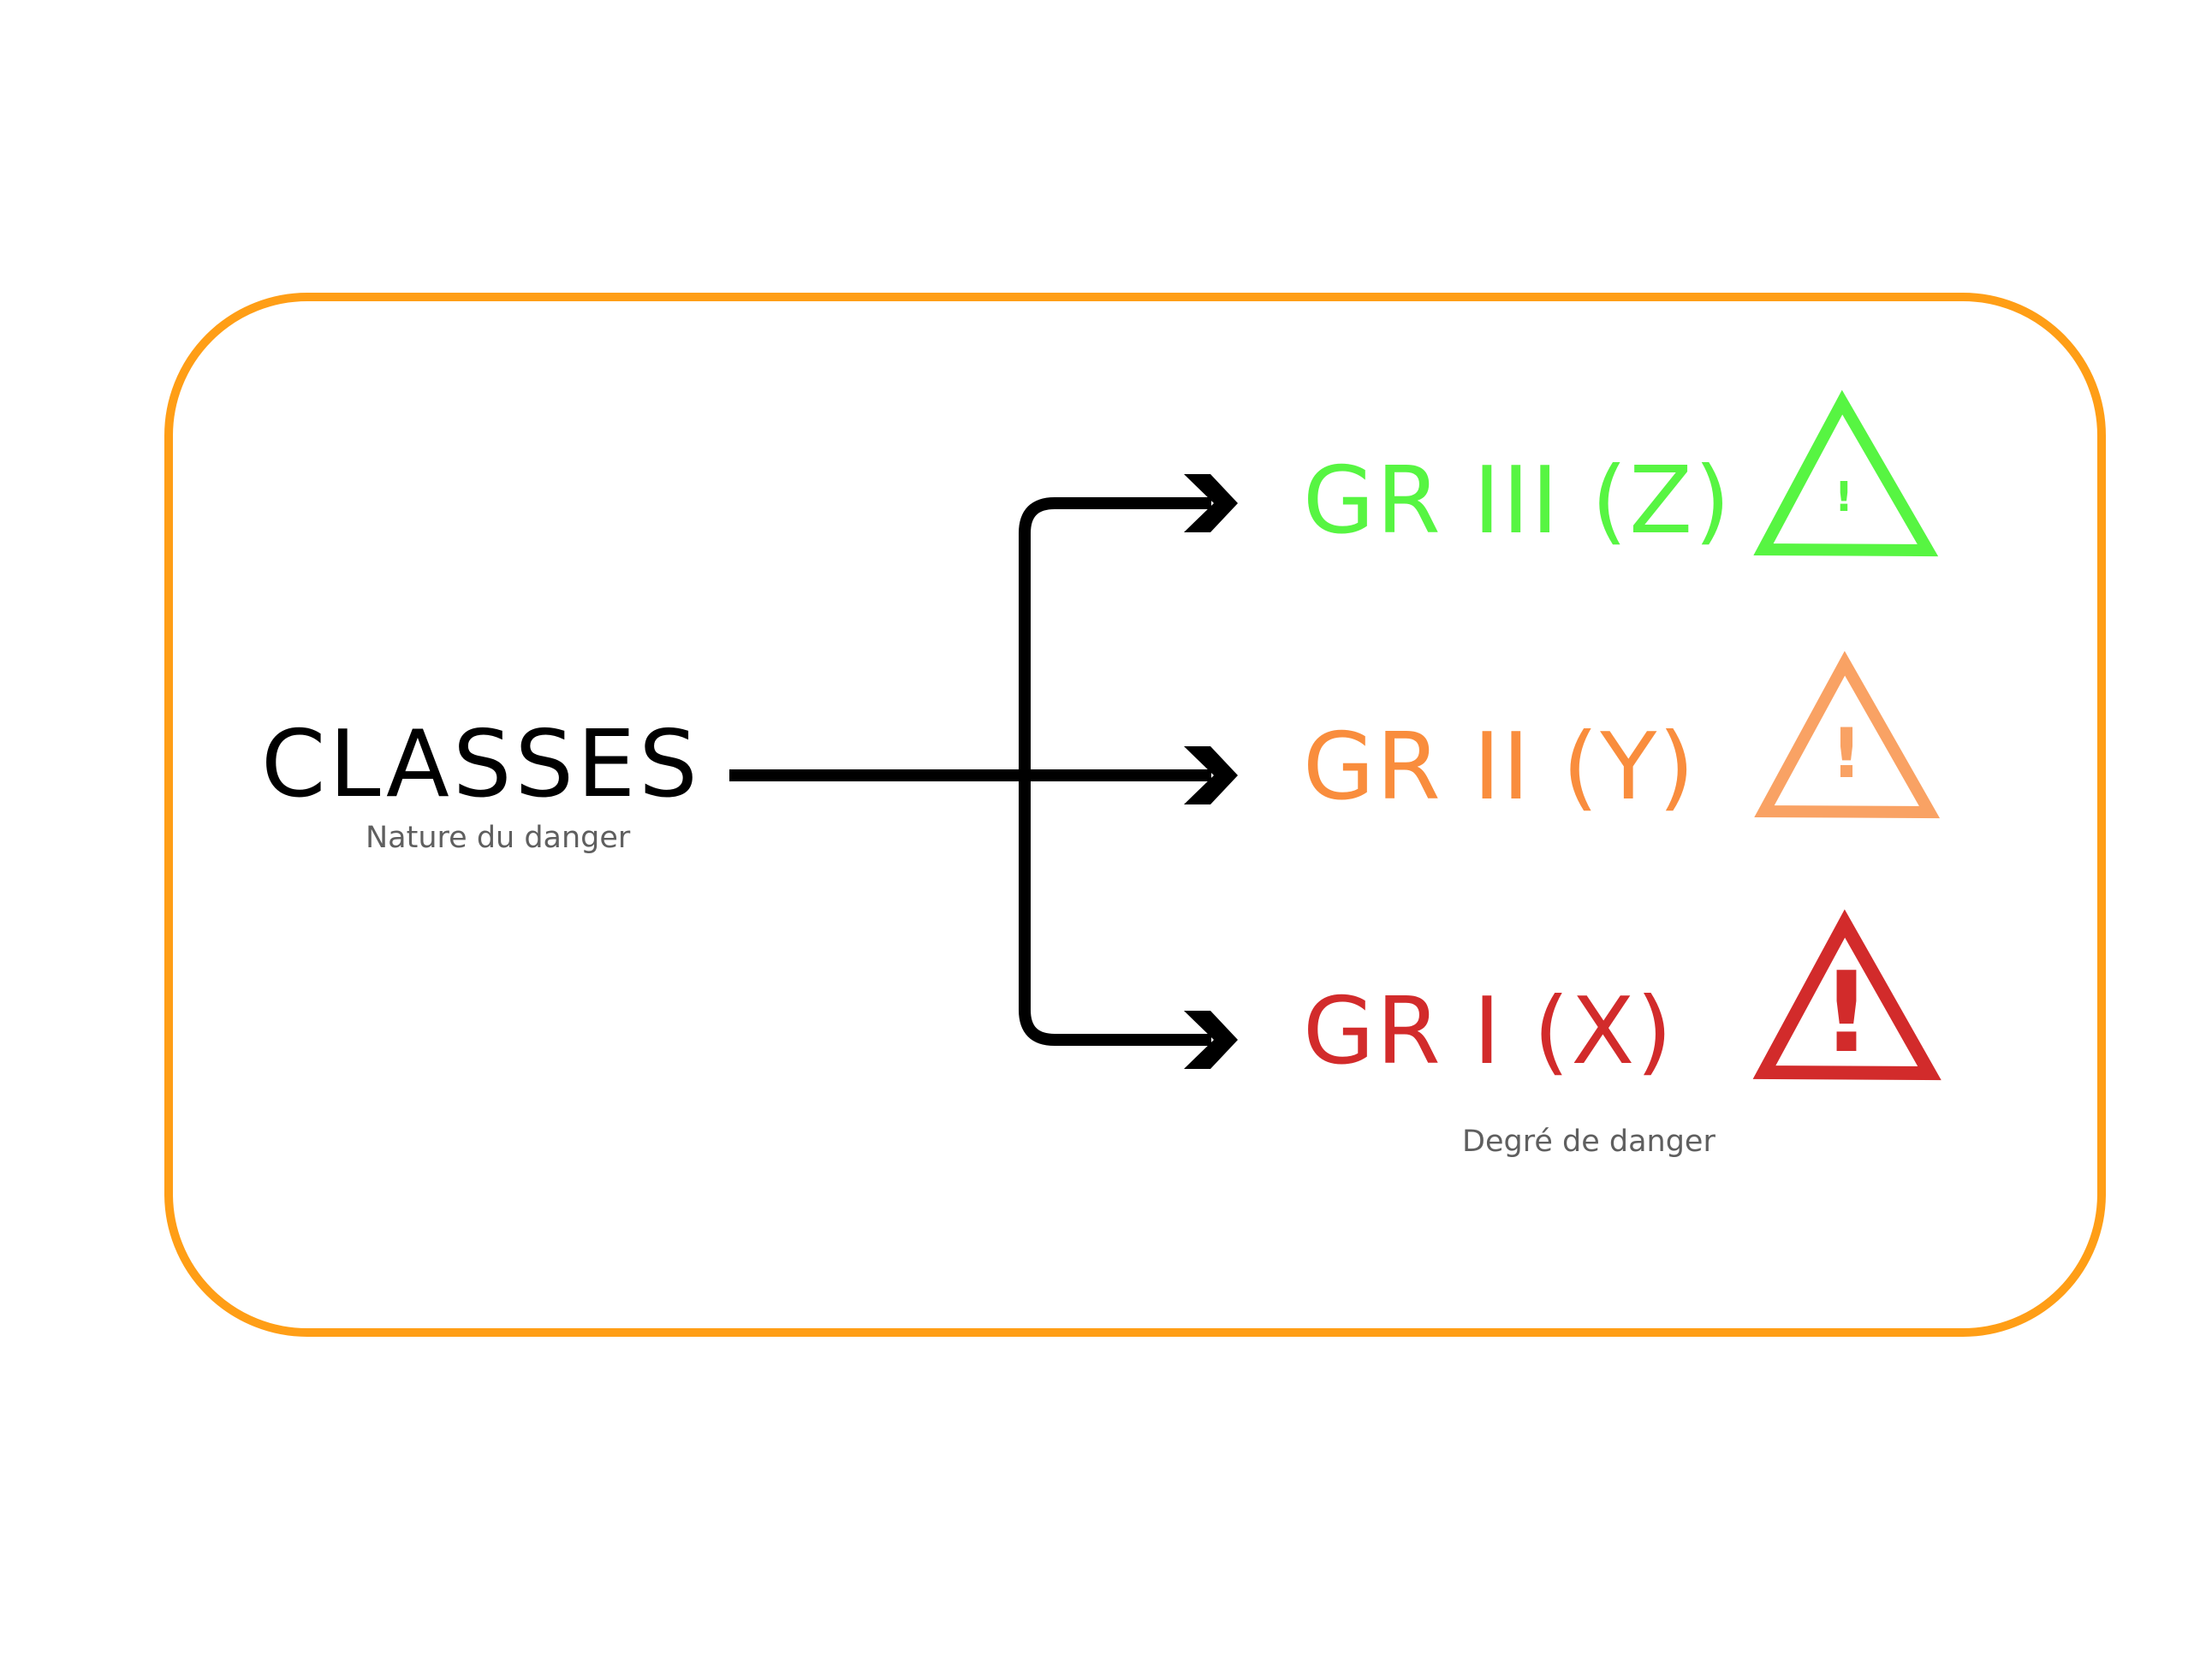  Describe the element at coordinates (970, 772) in the screenshot. I see `branch-connector` at that location.